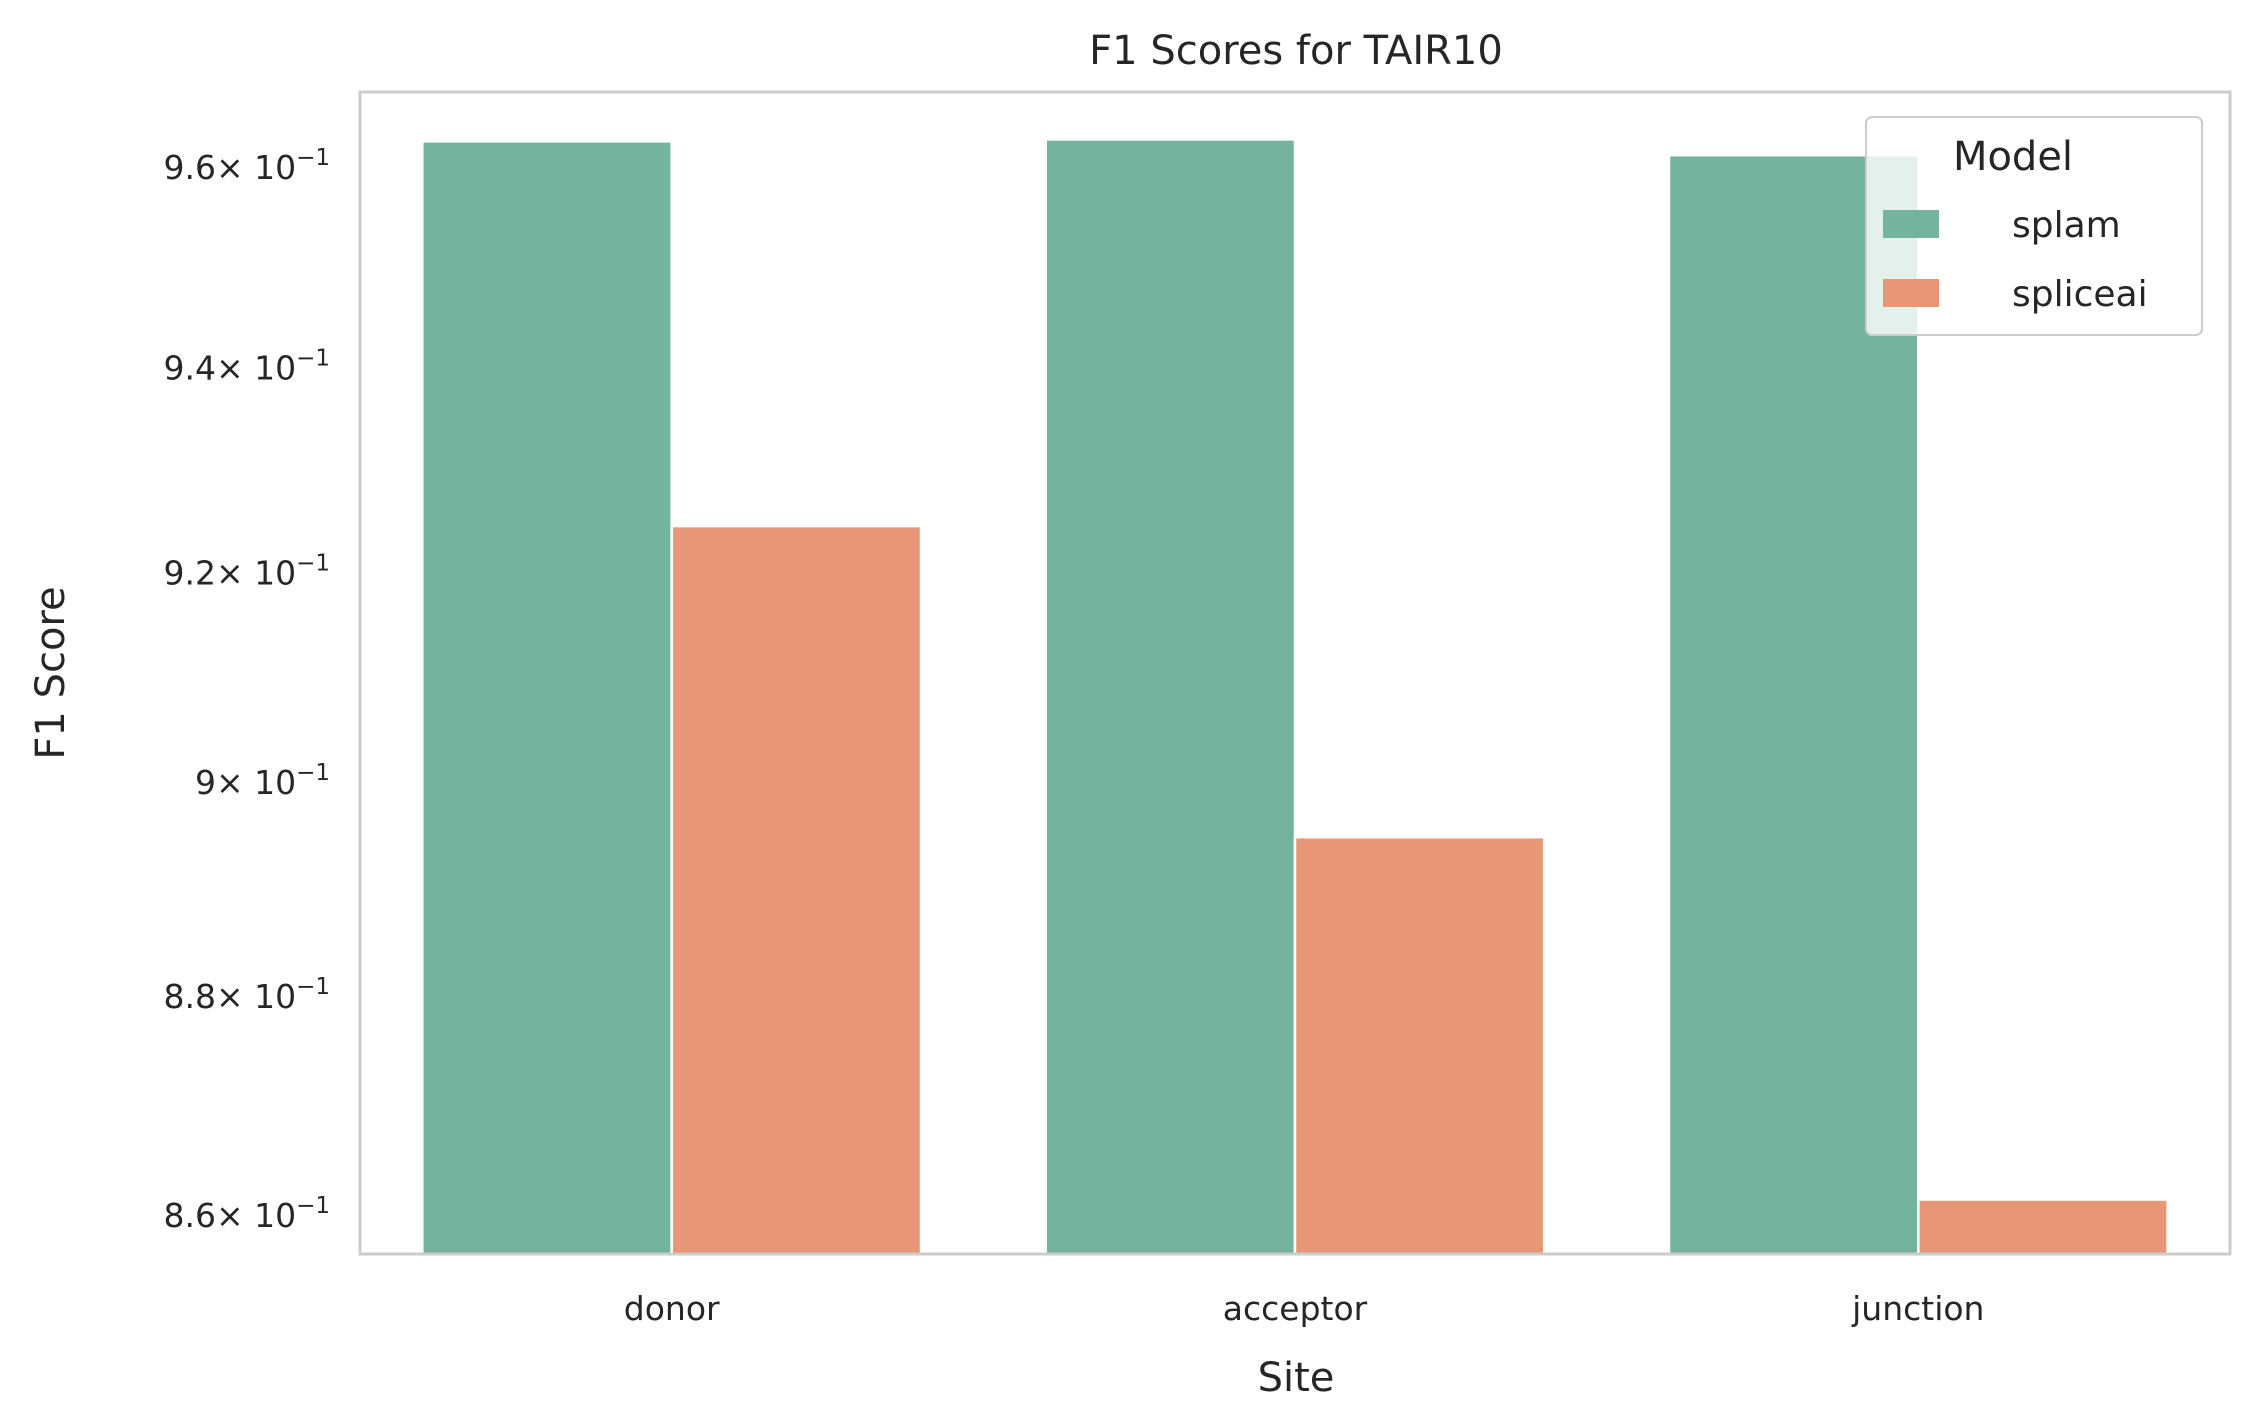  Describe the element at coordinates (1296, 1378) in the screenshot. I see `x-axis-label: Site` at that location.